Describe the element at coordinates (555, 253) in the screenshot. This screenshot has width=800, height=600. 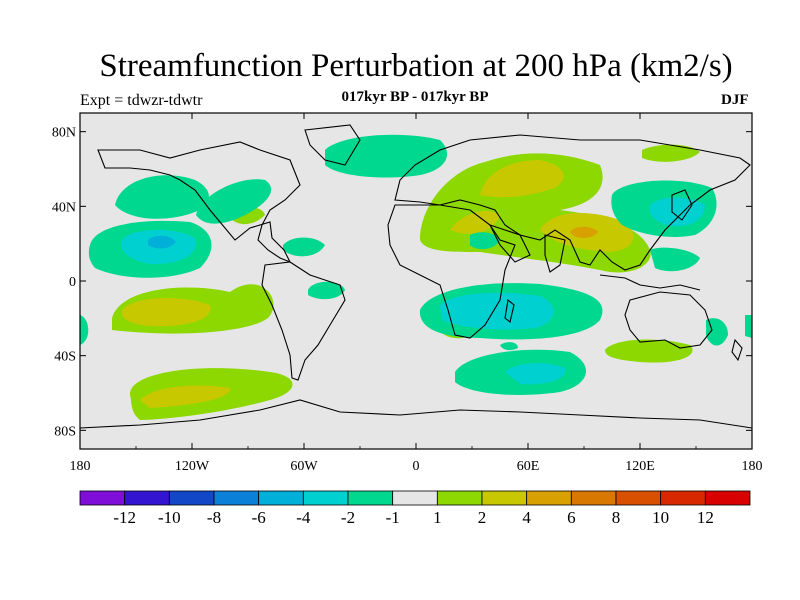
I see `coast-india` at that location.